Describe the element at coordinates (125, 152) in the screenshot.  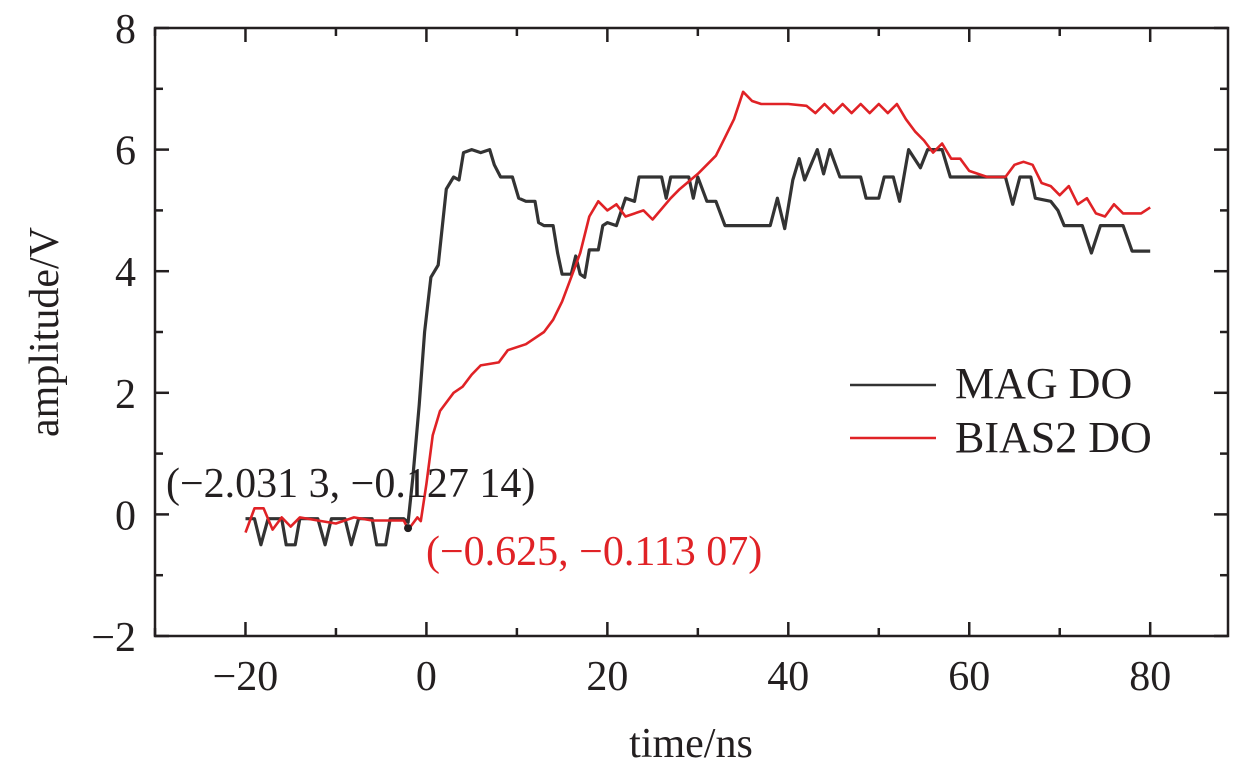
I see `y-tick-label: 6` at that location.